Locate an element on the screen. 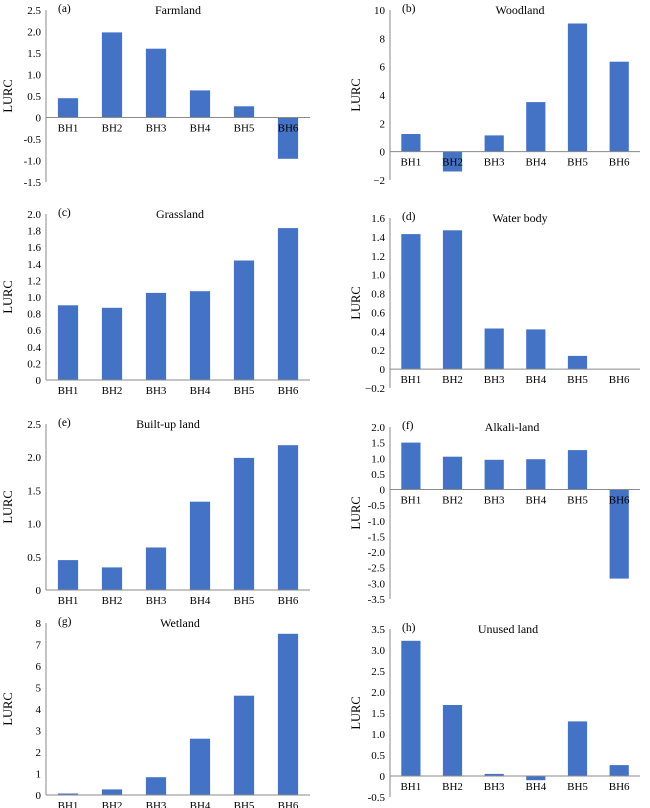 The height and width of the screenshot is (808, 650). y-tick-label: 1.6 is located at coordinates (34, 248).